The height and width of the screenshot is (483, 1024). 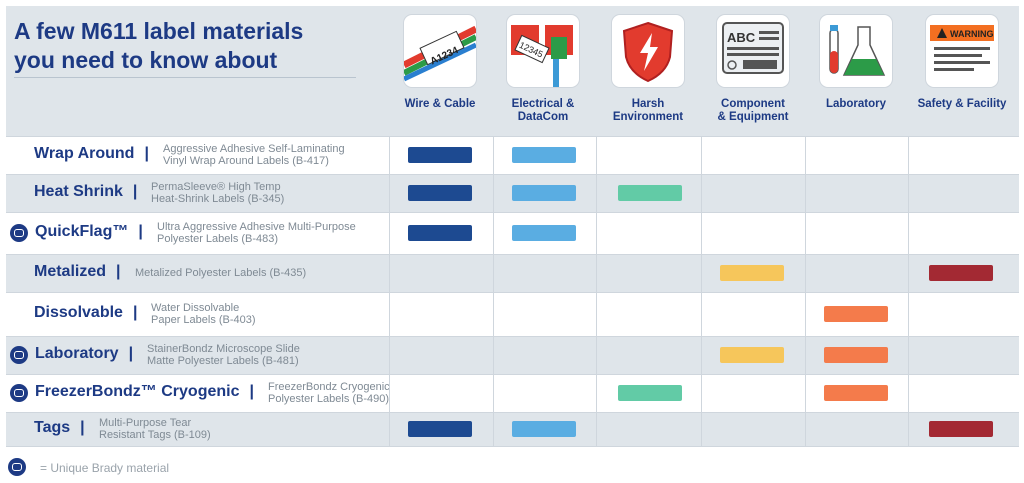 I want to click on title-line-1: A few M611 label materials, so click(x=159, y=31).